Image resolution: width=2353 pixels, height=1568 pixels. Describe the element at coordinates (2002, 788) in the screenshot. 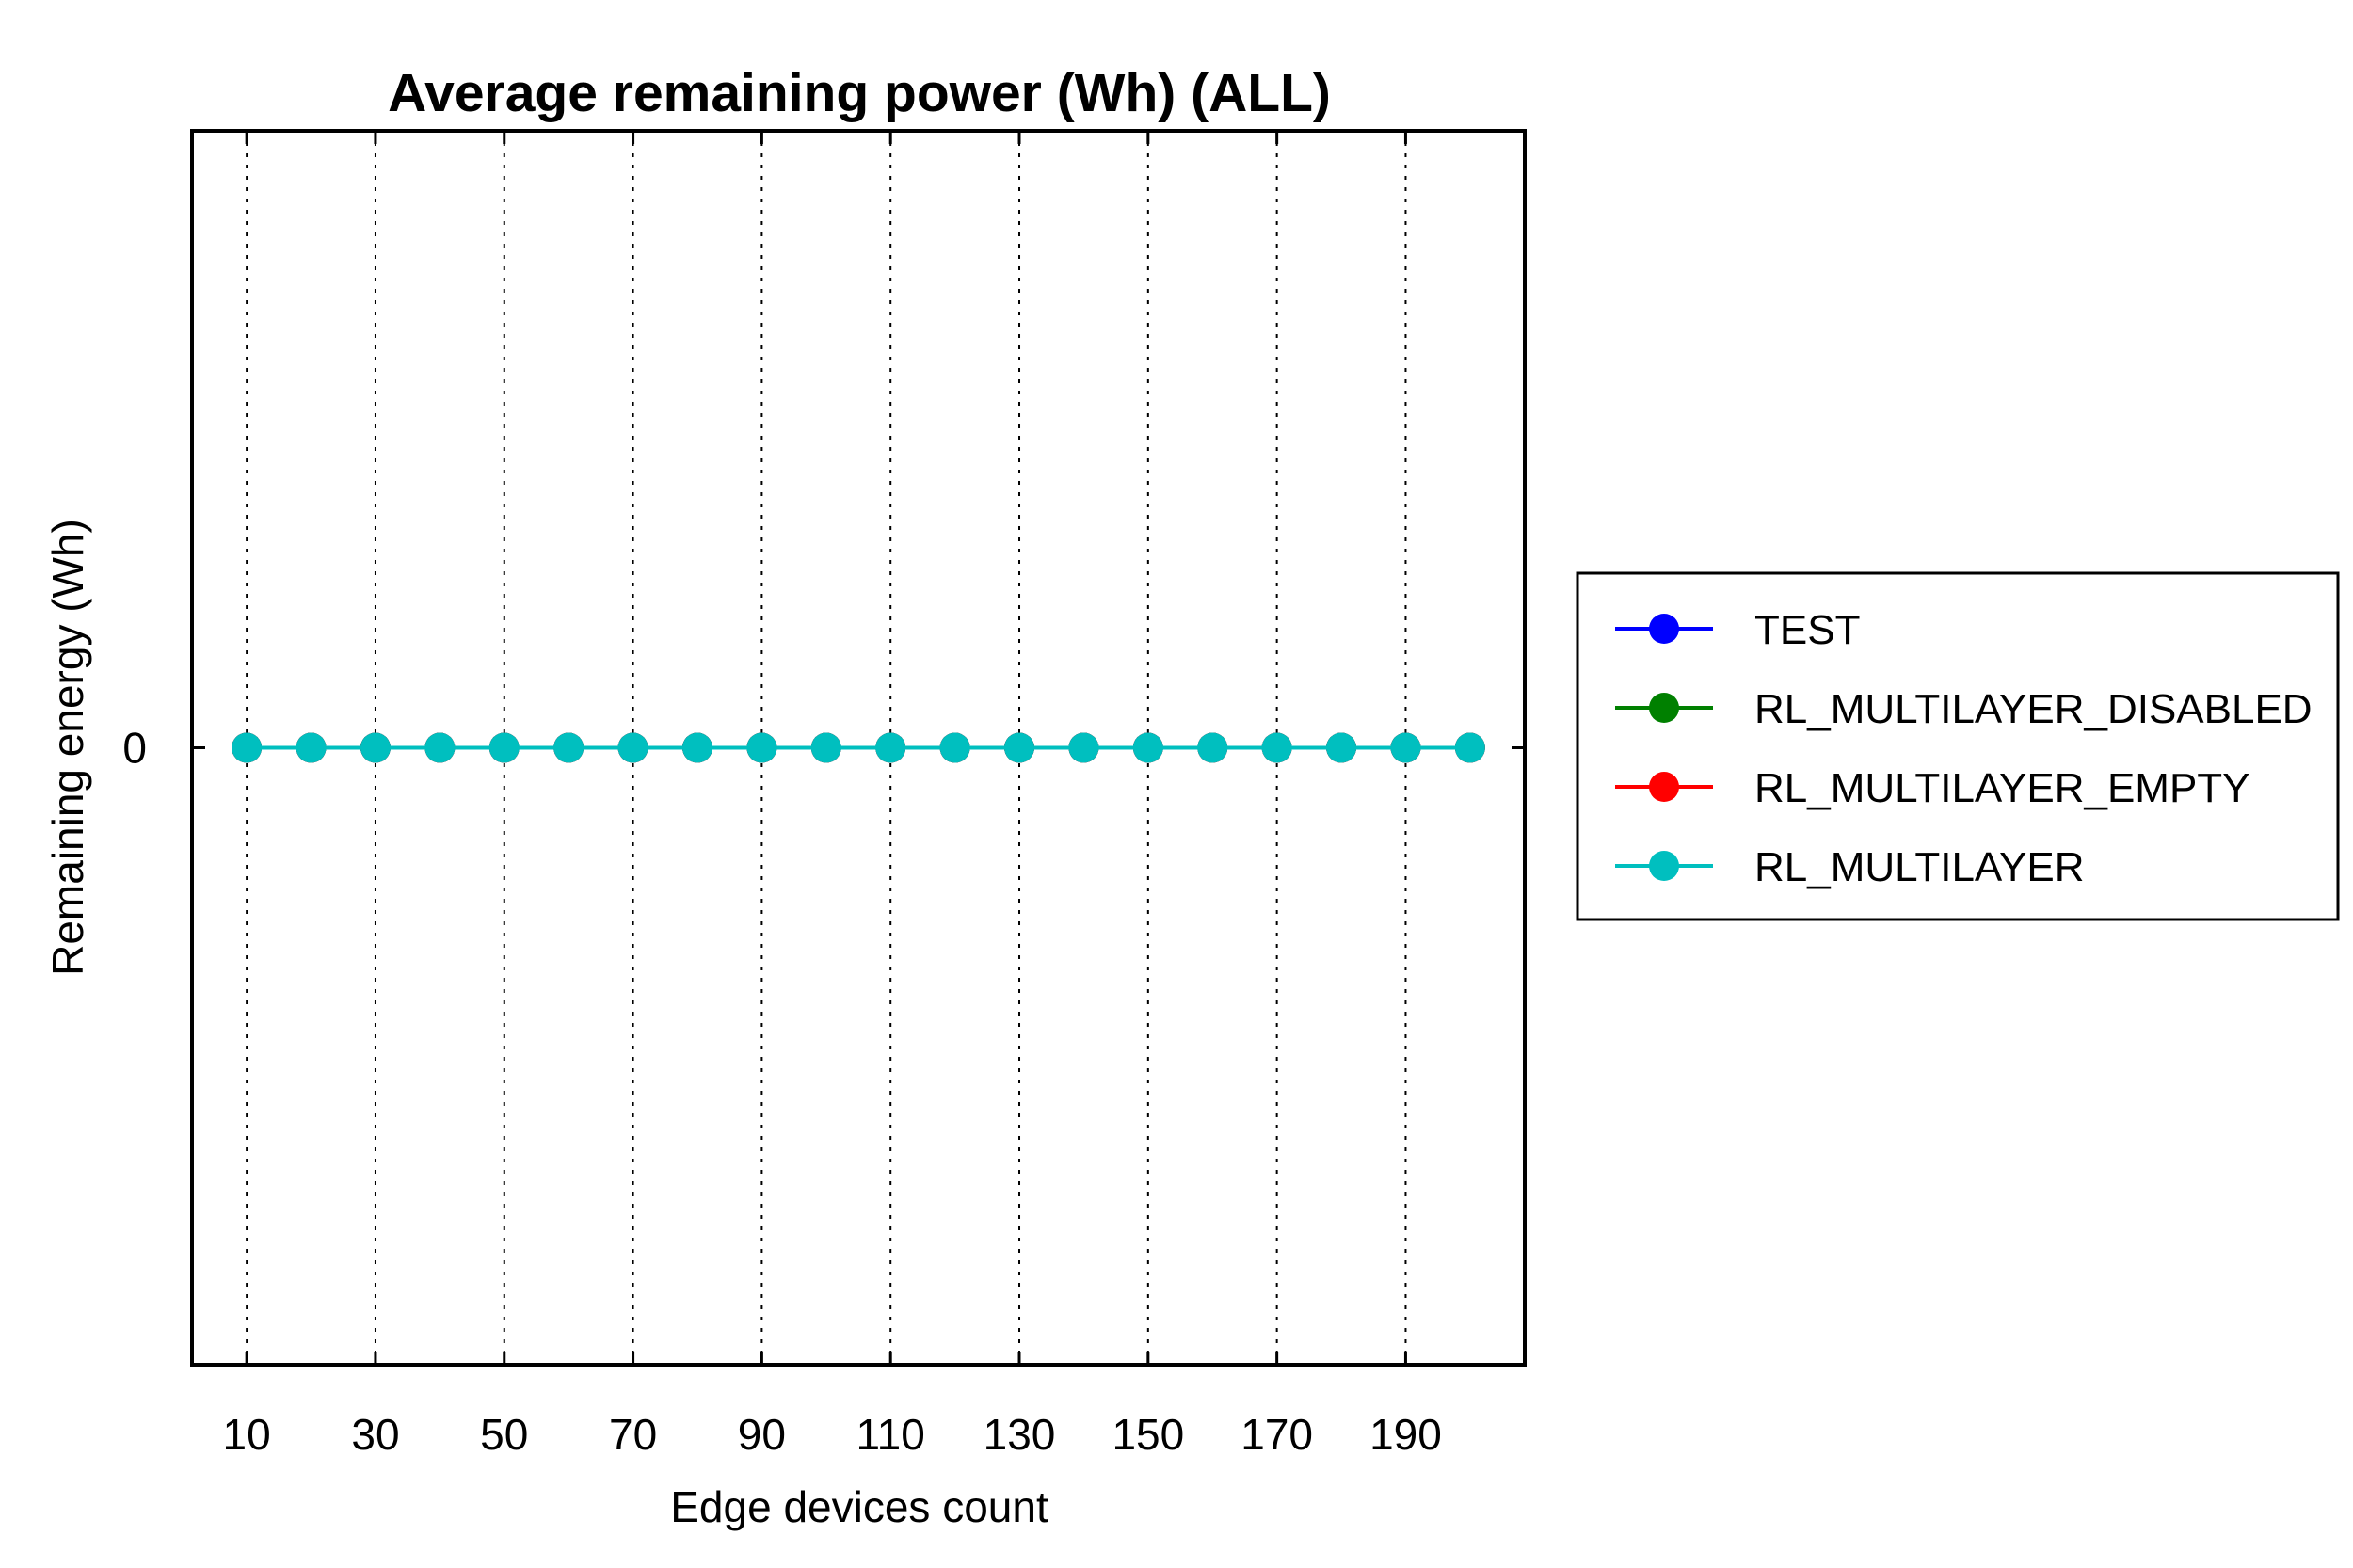

I see `legend-label: RL_MULTILAYER_EMPTY` at that location.